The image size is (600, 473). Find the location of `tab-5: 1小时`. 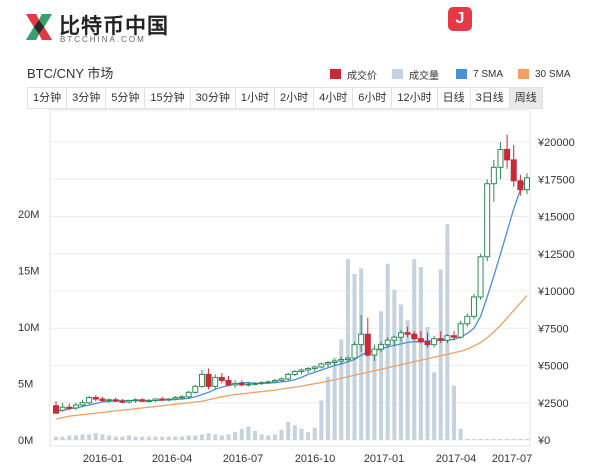

tab-5: 1小时 is located at coordinates (255, 98).